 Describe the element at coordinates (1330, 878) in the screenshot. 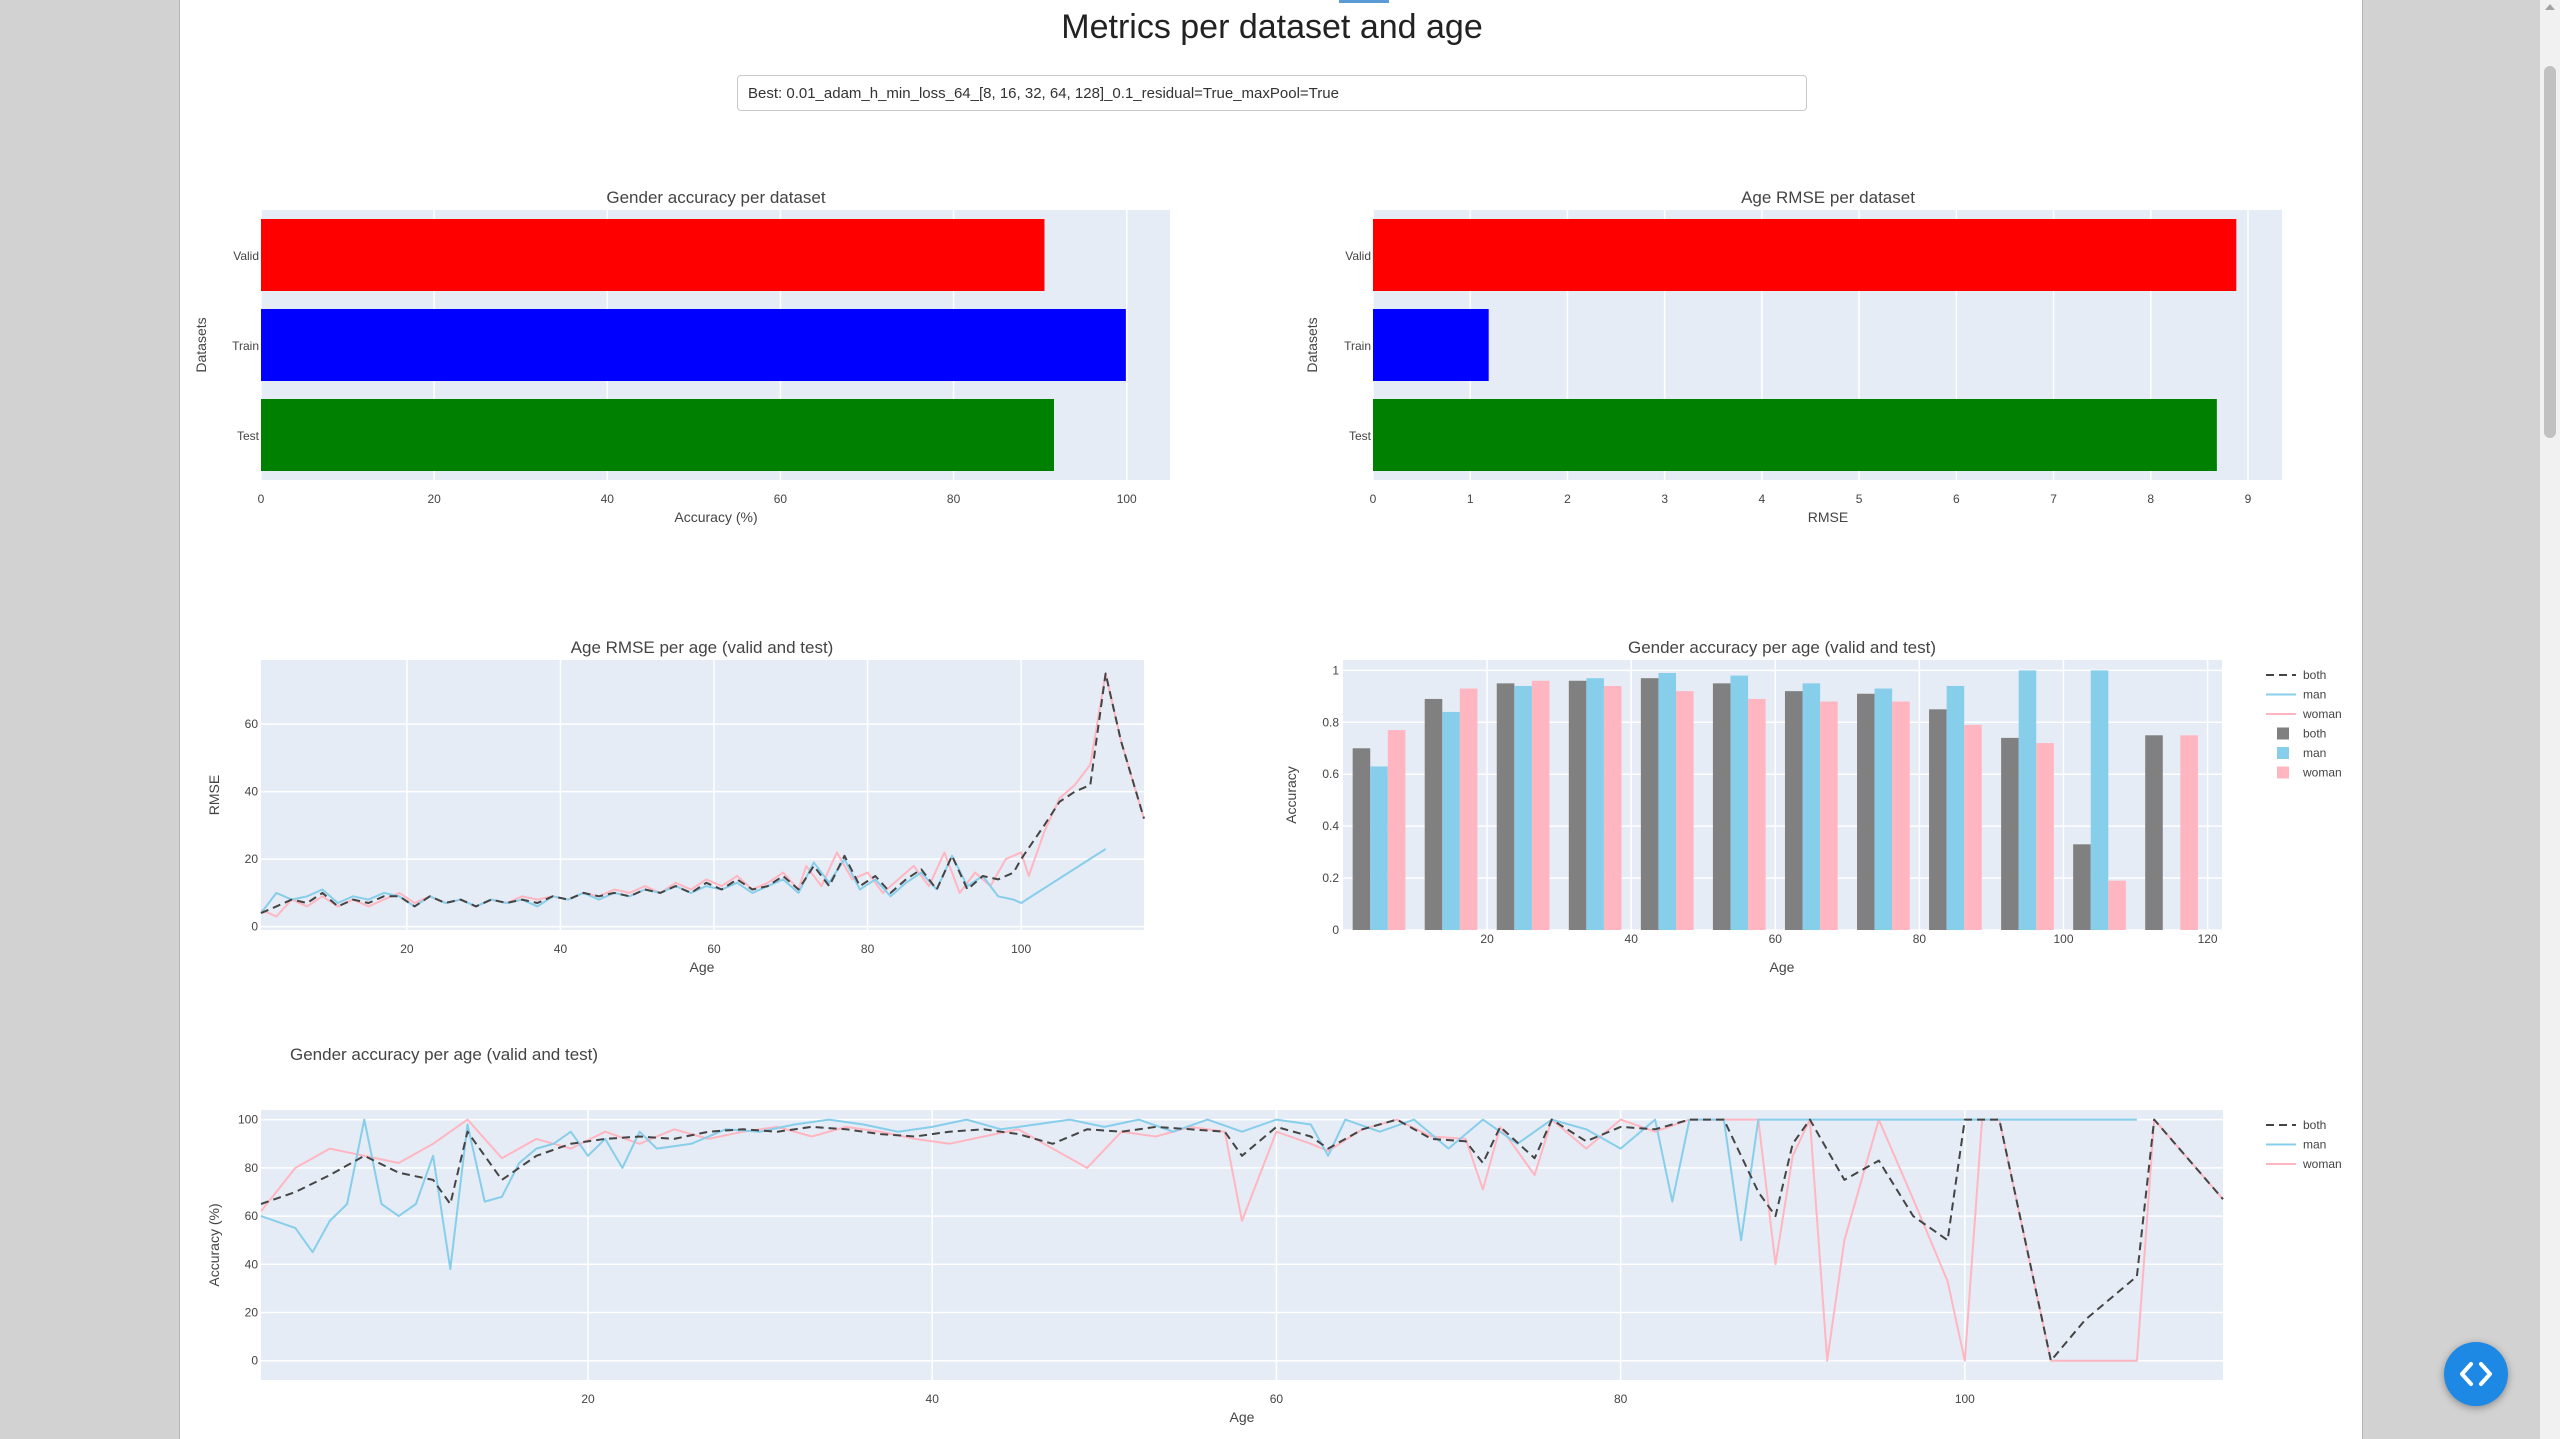

I see `y-tick-label: 0.2` at that location.